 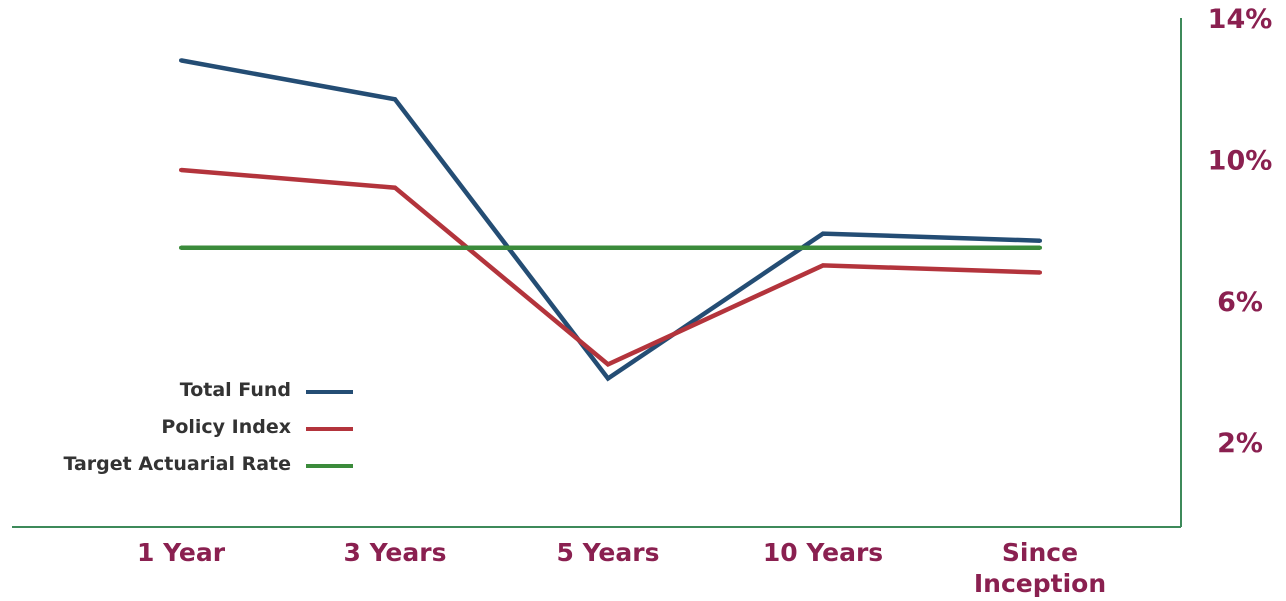 I want to click on x-tick-label: Since Inception, so click(x=1040, y=568).